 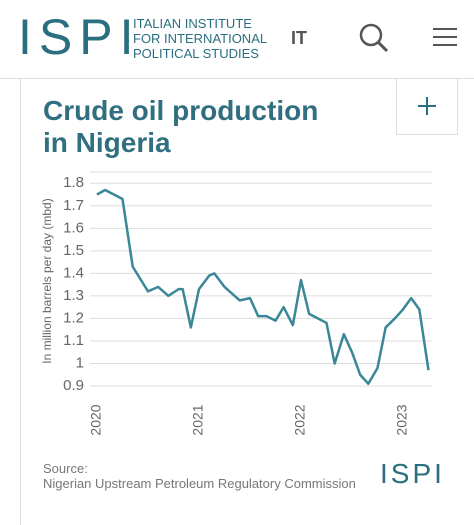 I want to click on card-border, so click(x=20, y=301).